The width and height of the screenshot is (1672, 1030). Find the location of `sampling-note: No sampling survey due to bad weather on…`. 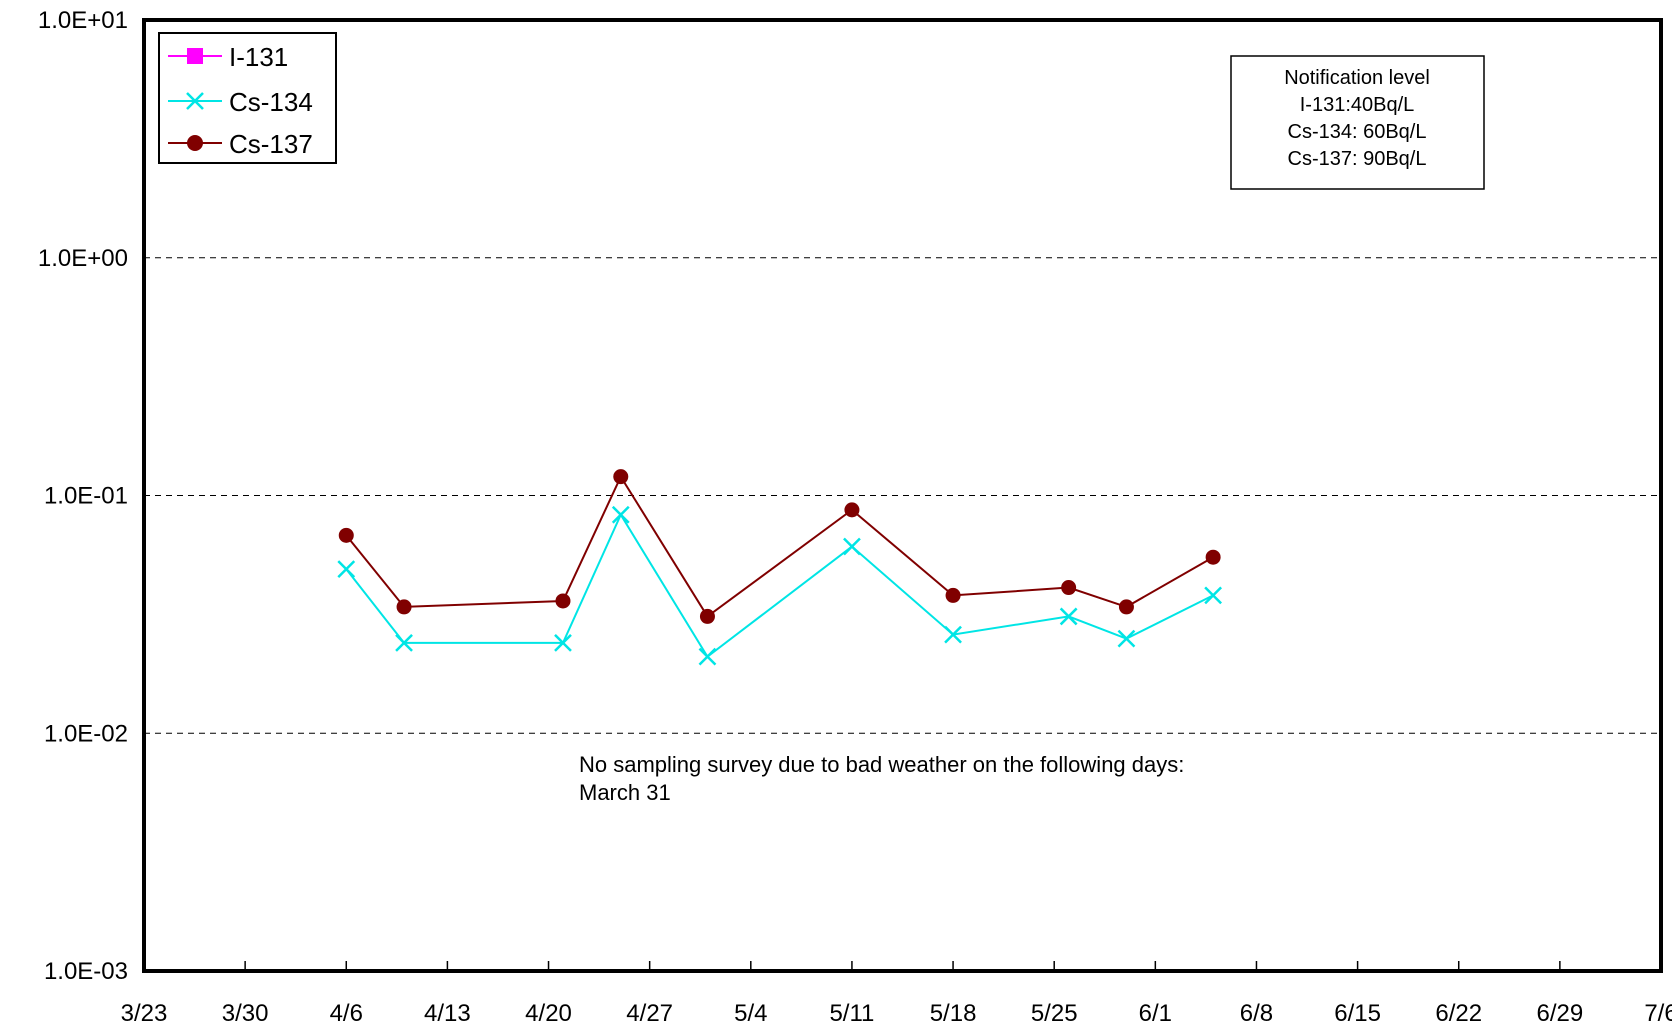

sampling-note: No sampling survey due to bad weather on… is located at coordinates (881, 778).